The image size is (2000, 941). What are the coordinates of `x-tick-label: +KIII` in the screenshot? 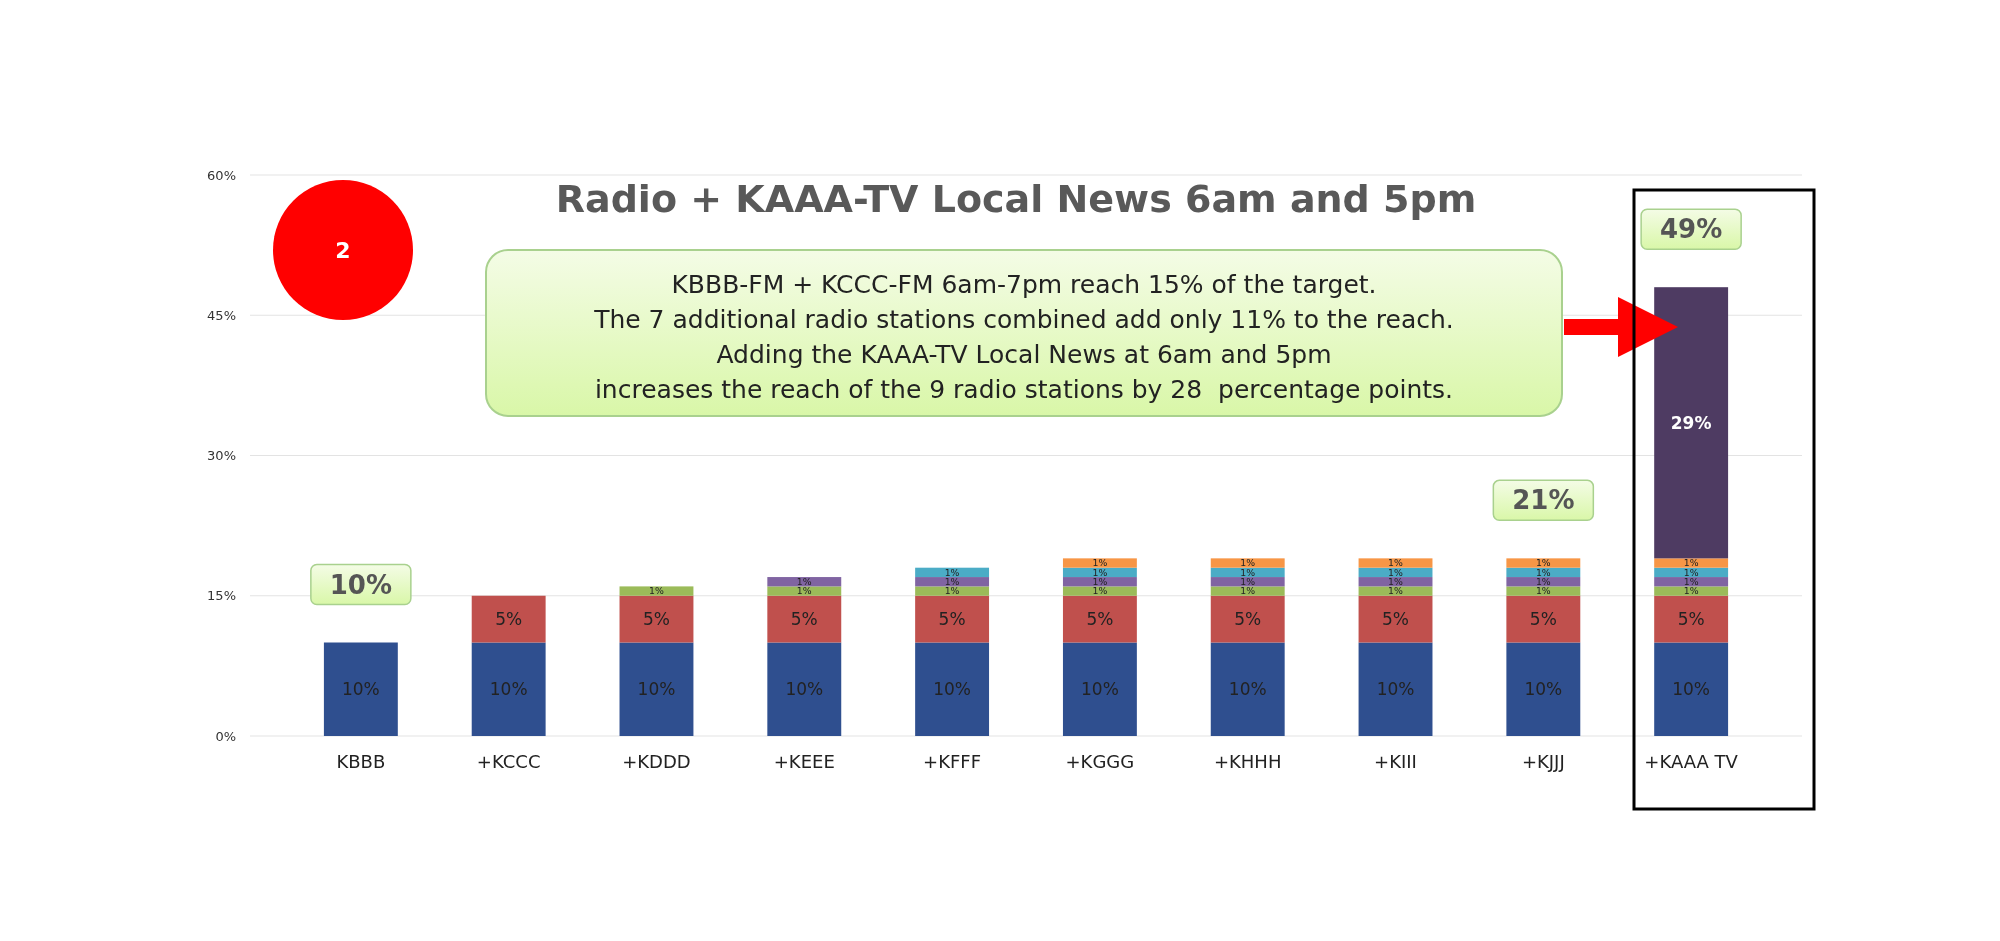 It's located at (1395, 761).